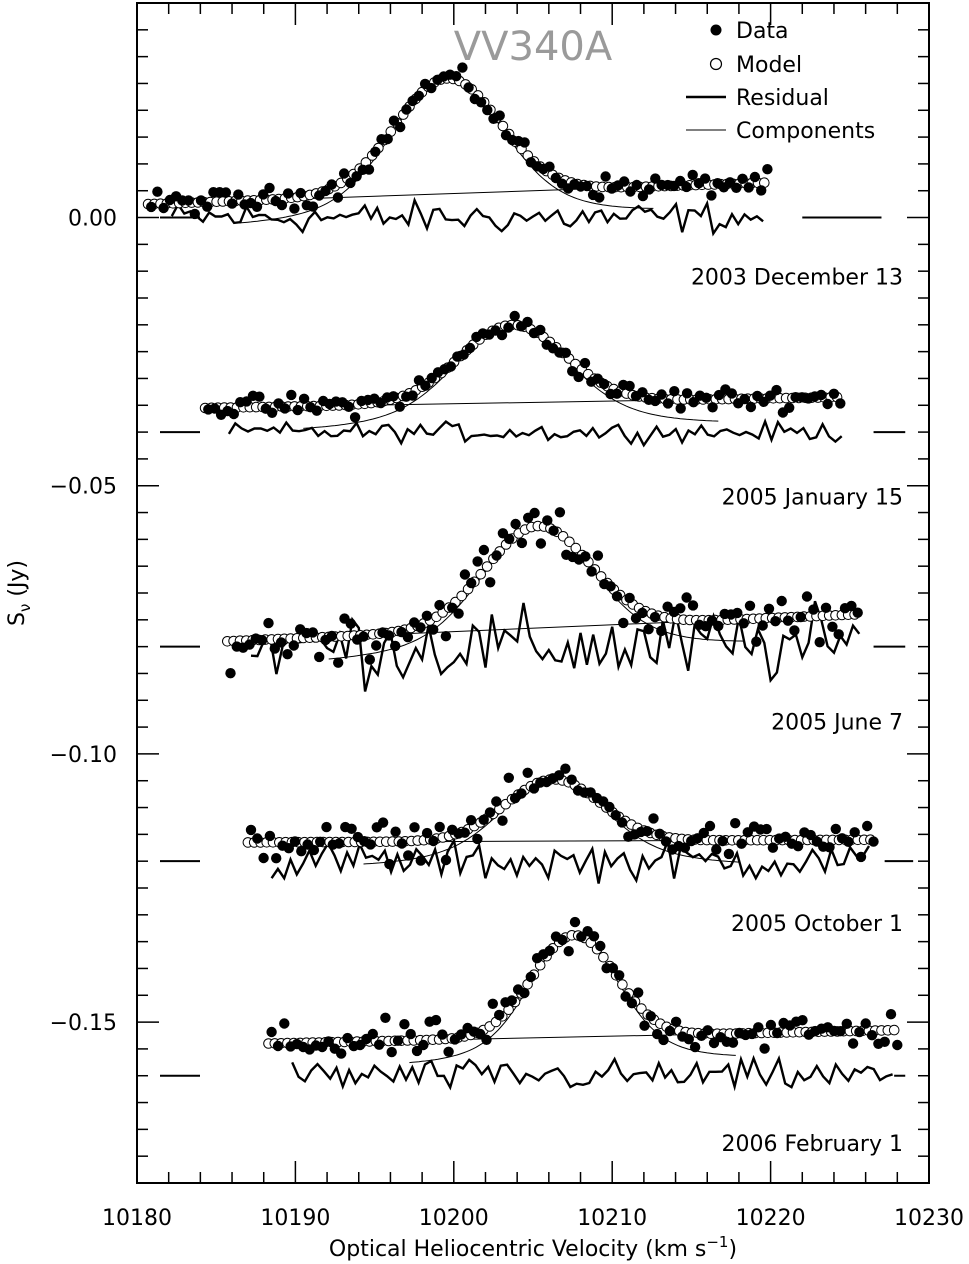 This screenshot has height=1264, width=969. I want to click on series-group: 2003 December 13, so click(522, 176).